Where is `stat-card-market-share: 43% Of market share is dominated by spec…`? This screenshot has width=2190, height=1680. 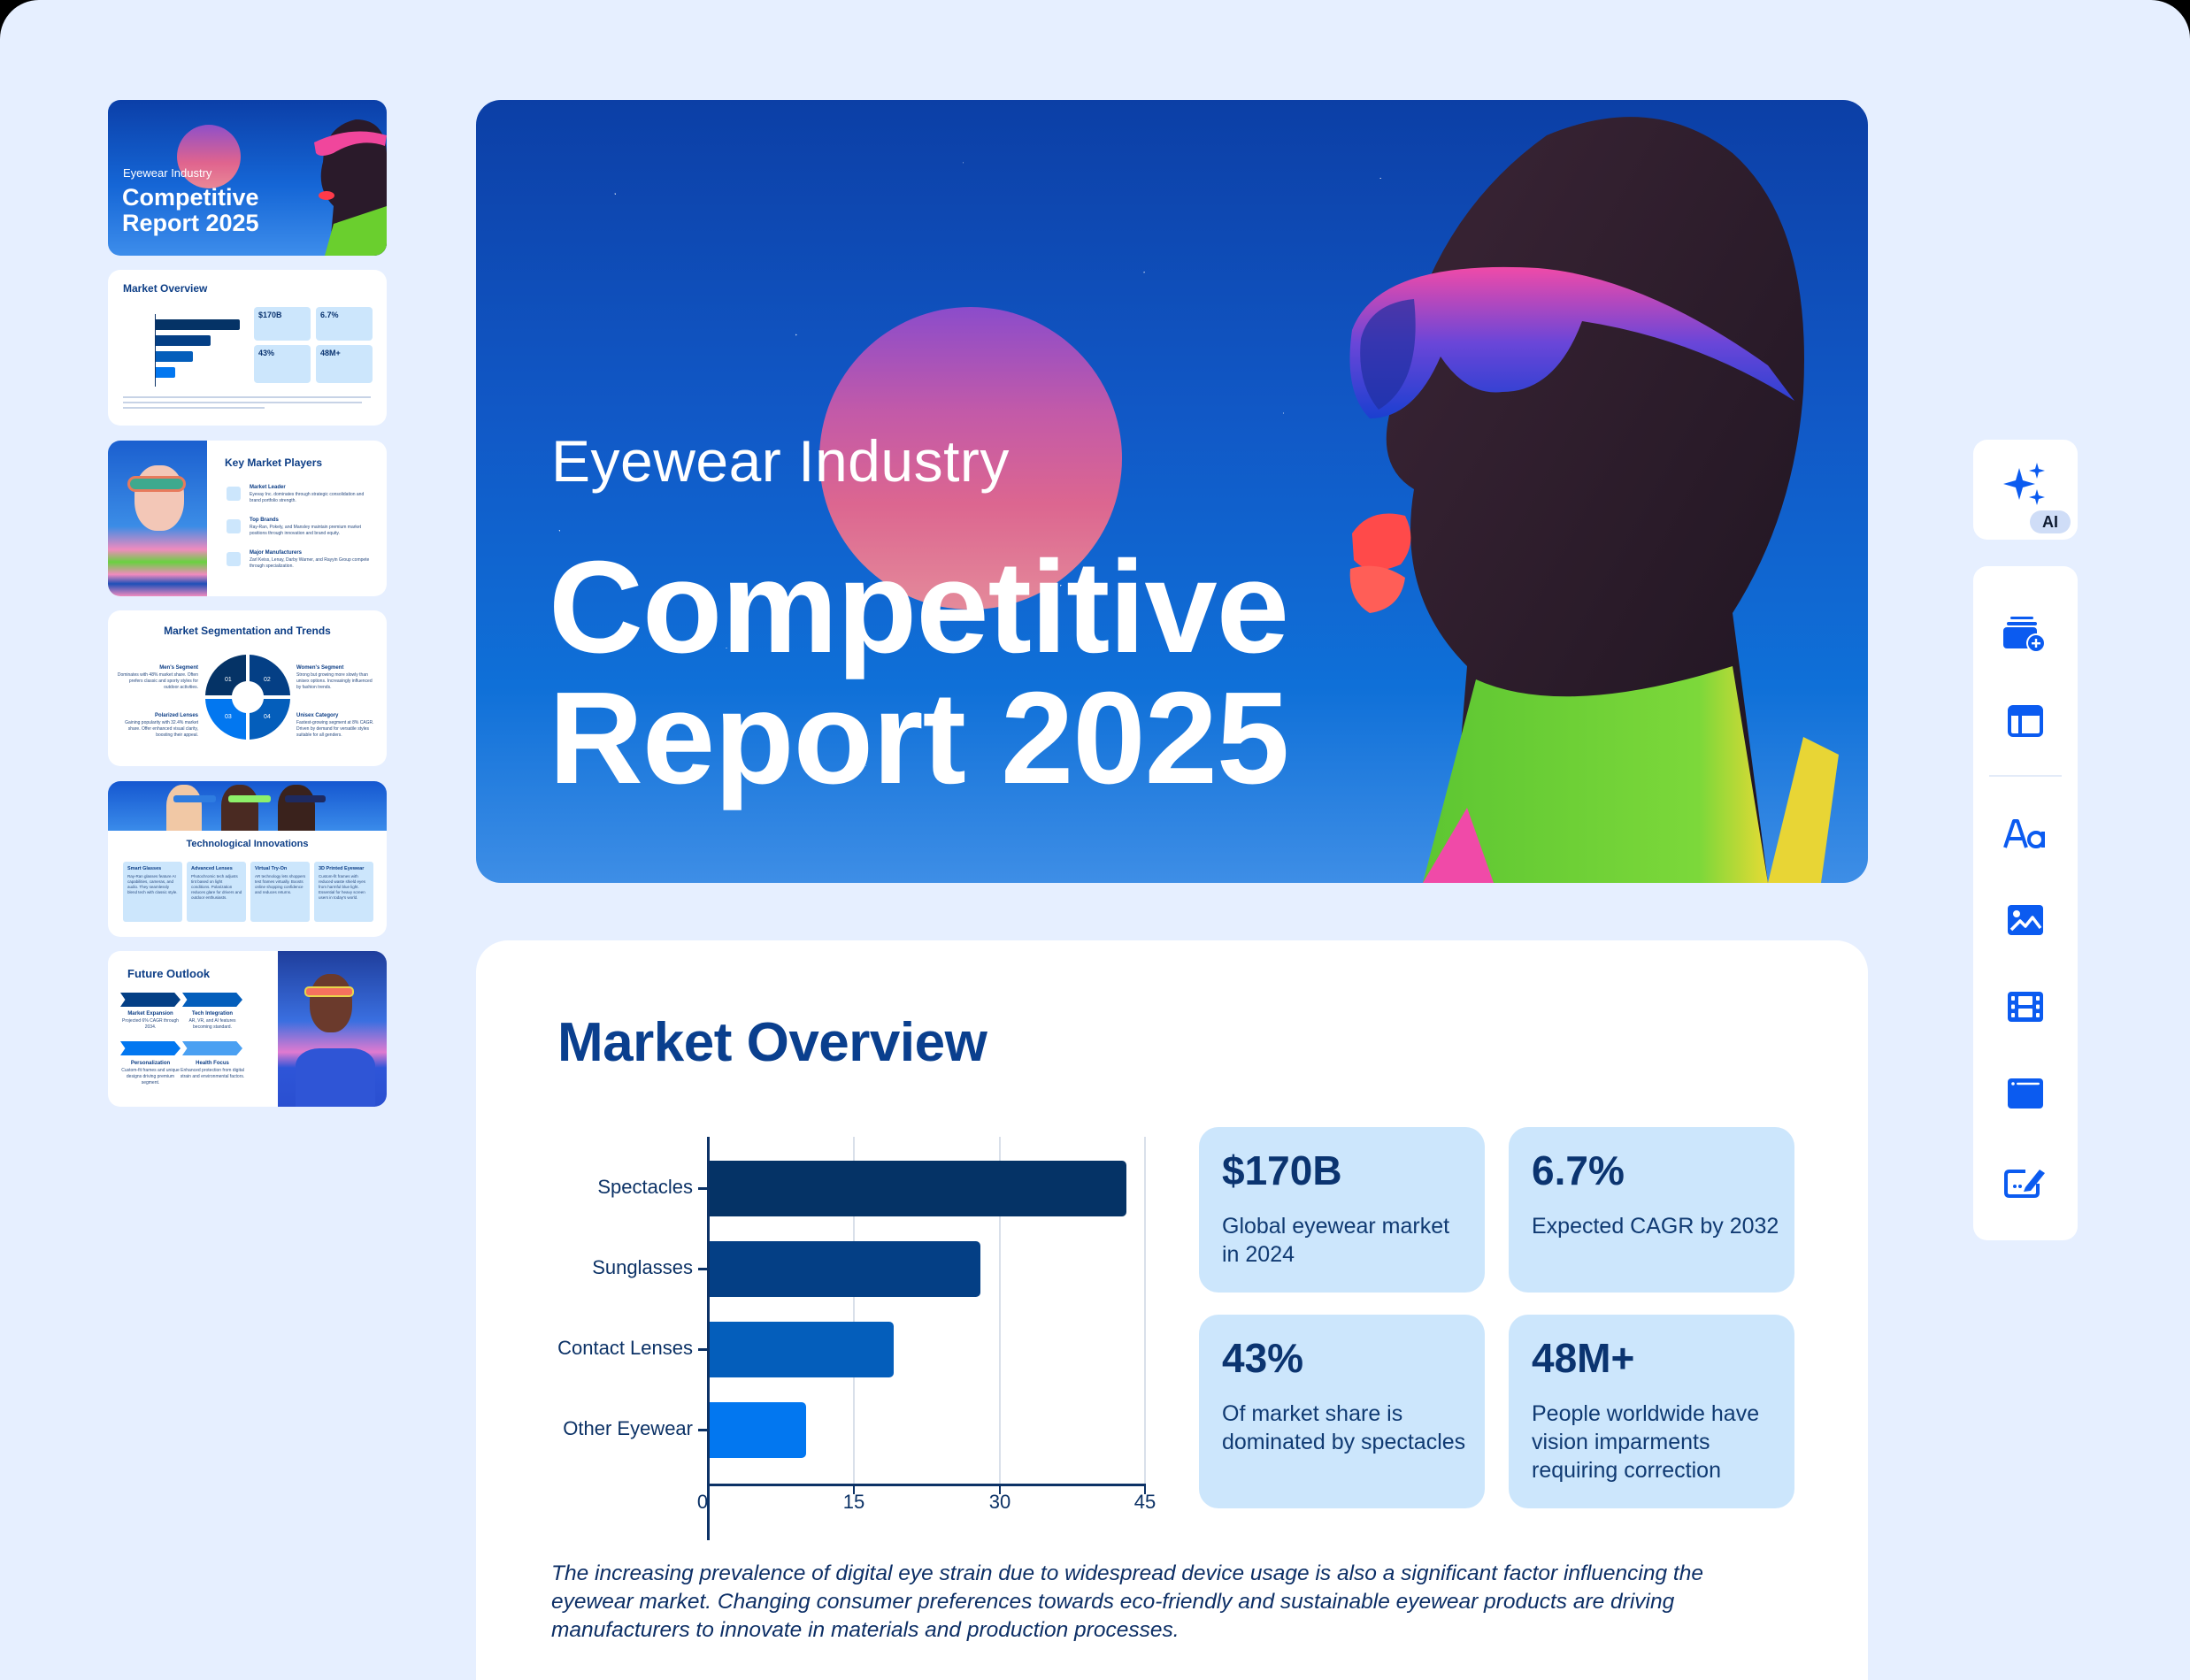 stat-card-market-share: 43% Of market share is dominated by spec… is located at coordinates (1342, 1411).